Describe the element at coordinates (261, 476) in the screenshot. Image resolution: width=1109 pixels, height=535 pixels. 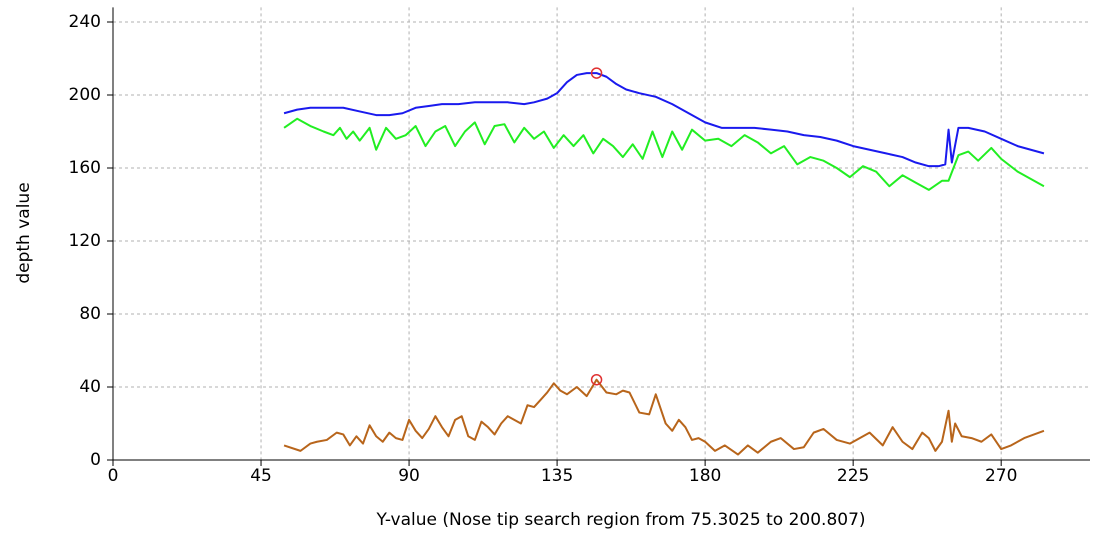
I see `x-tick-label: 45` at that location.